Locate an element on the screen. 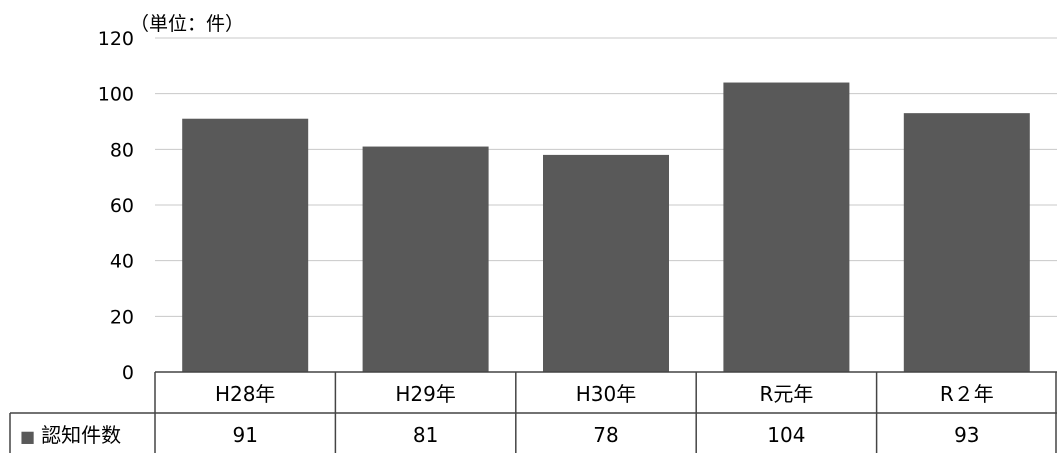 The width and height of the screenshot is (1057, 455). y-tick-label: 60 is located at coordinates (122, 206).